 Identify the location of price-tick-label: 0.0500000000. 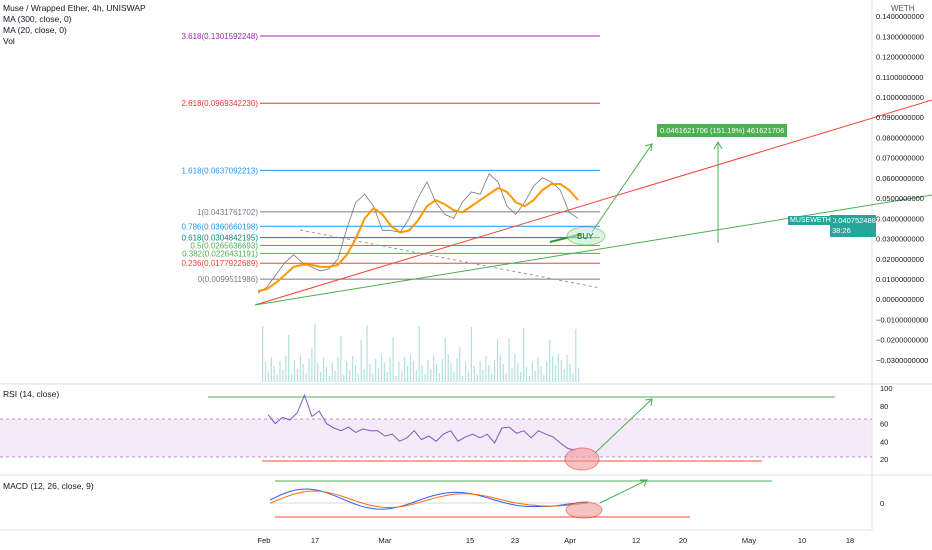
(900, 198).